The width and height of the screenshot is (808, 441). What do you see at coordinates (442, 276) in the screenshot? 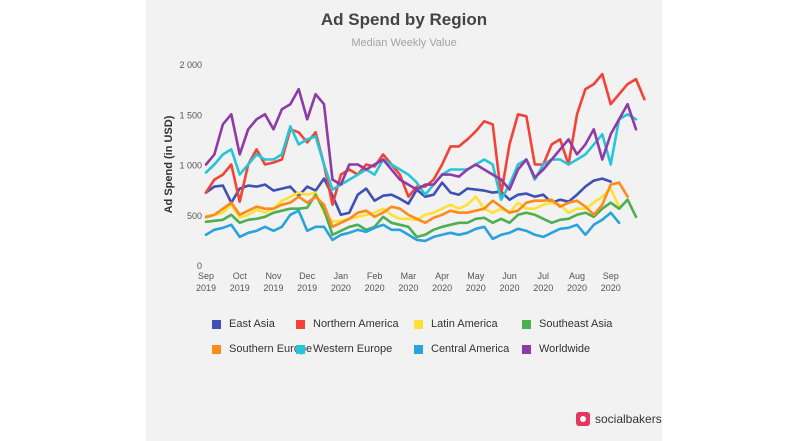
I see `x-tick-label: Apr` at bounding box center [442, 276].